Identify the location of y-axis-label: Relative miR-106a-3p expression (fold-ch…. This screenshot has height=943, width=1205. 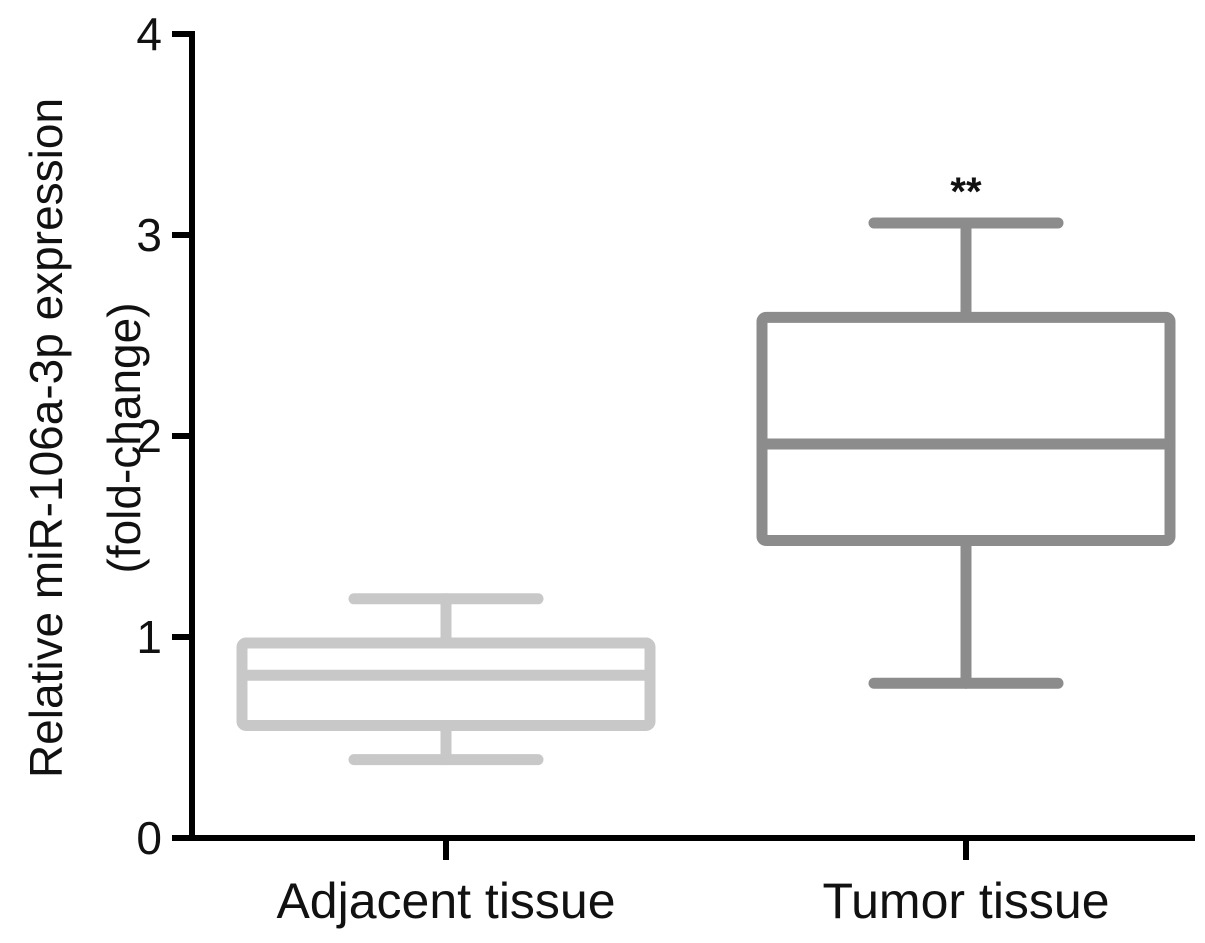
(85, 438).